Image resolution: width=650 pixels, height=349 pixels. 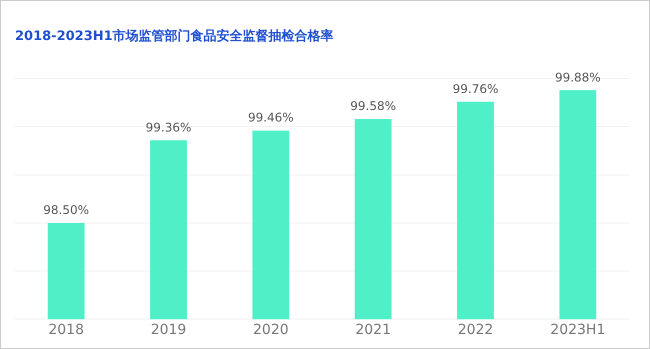 What do you see at coordinates (174, 36) in the screenshot?
I see `chart-title: 2018-2023H1市场监管部门食品安全监督抽检合格率` at bounding box center [174, 36].